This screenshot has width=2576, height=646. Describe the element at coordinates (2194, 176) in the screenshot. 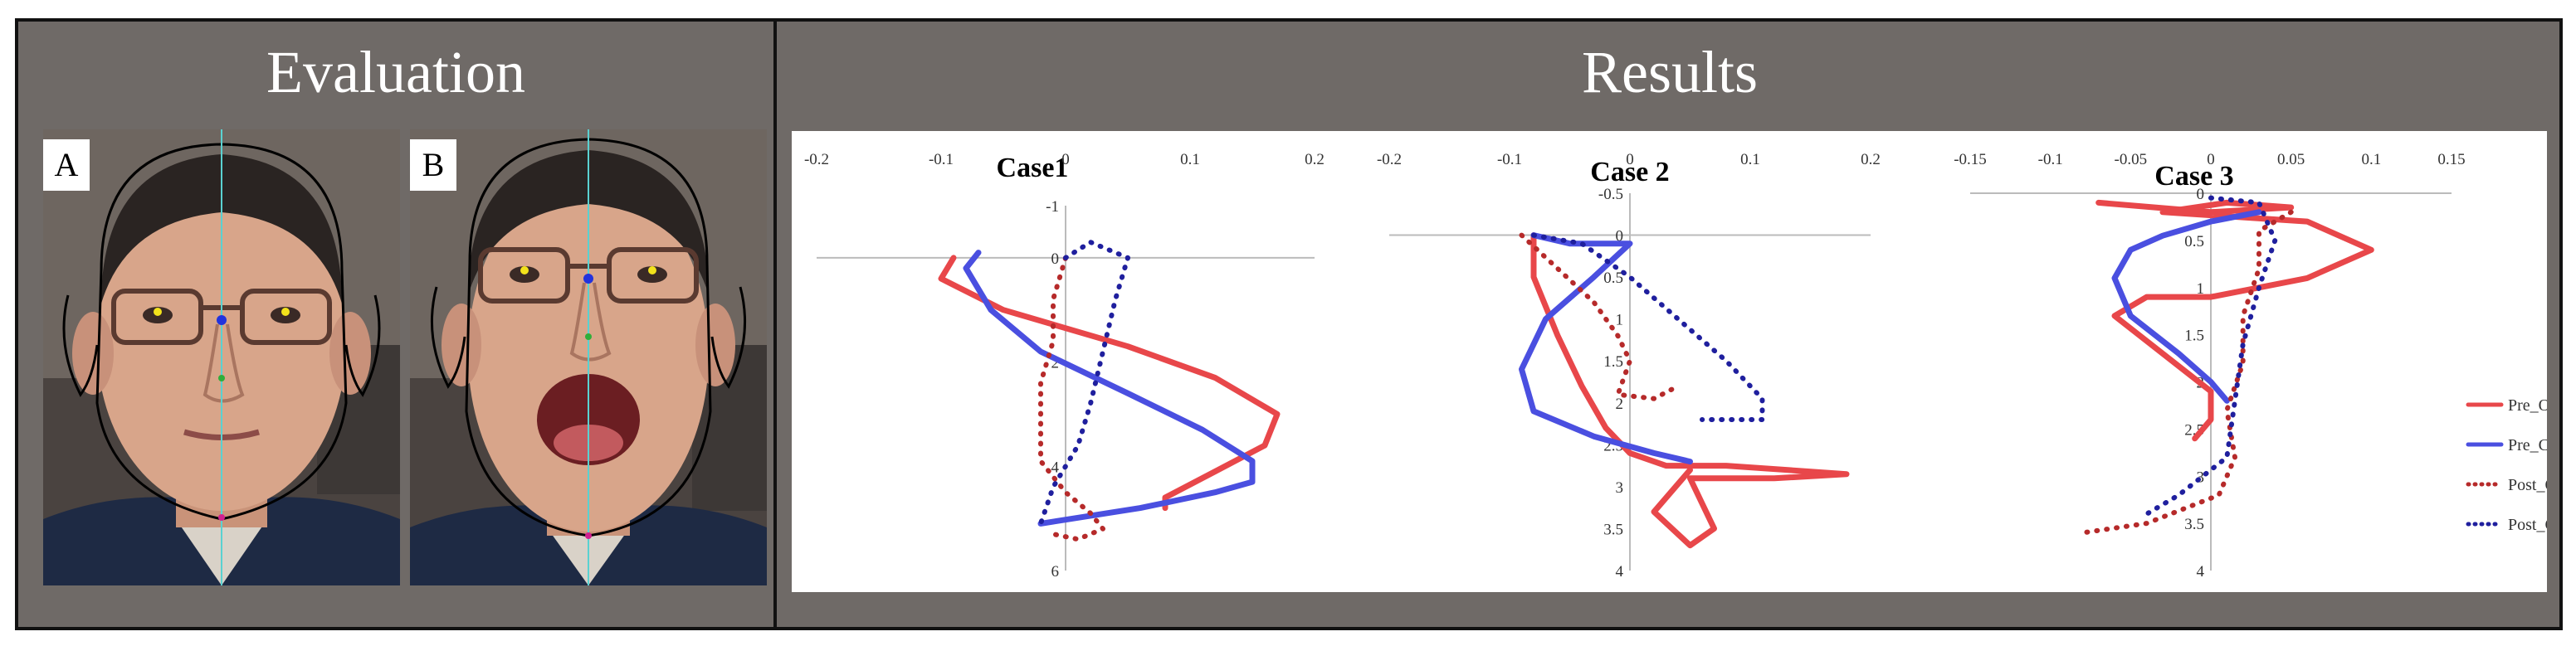

I see `chart-title: Case 3` at that location.